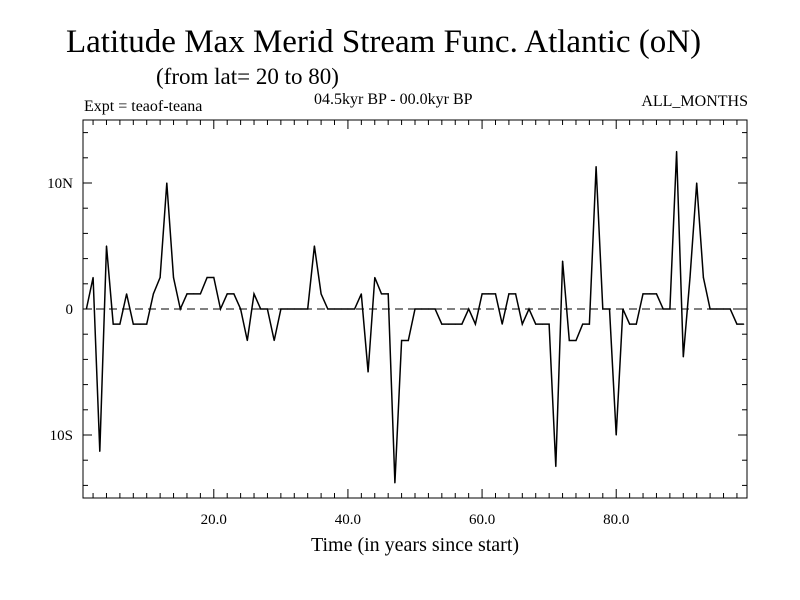 This screenshot has height=600, width=800. I want to click on x-tick-label: 80.0, so click(616, 520).